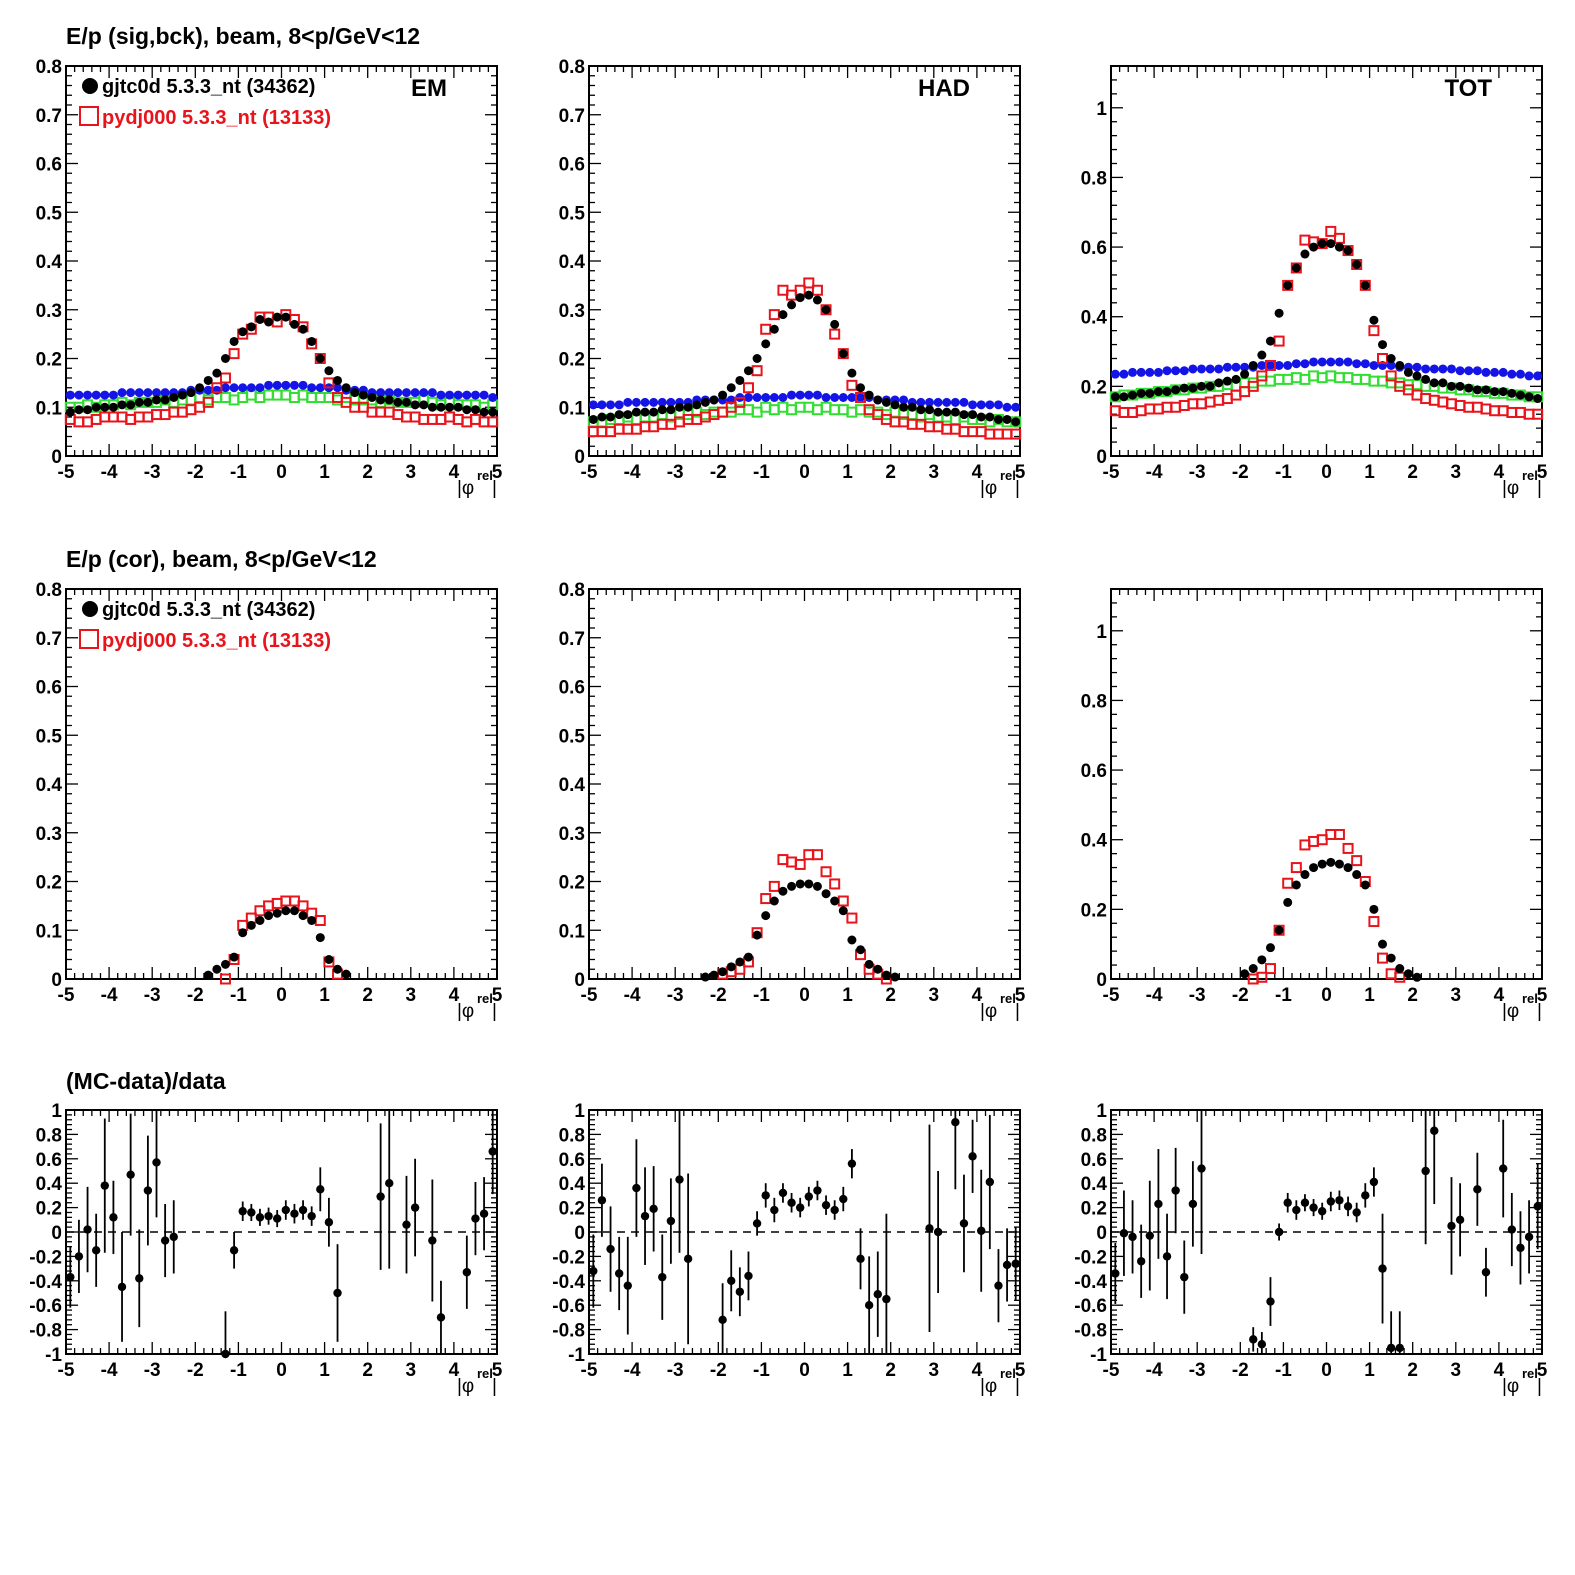 The width and height of the screenshot is (1575, 1575). Describe the element at coordinates (1468, 88) in the screenshot. I see `panel-tag: TOT` at that location.